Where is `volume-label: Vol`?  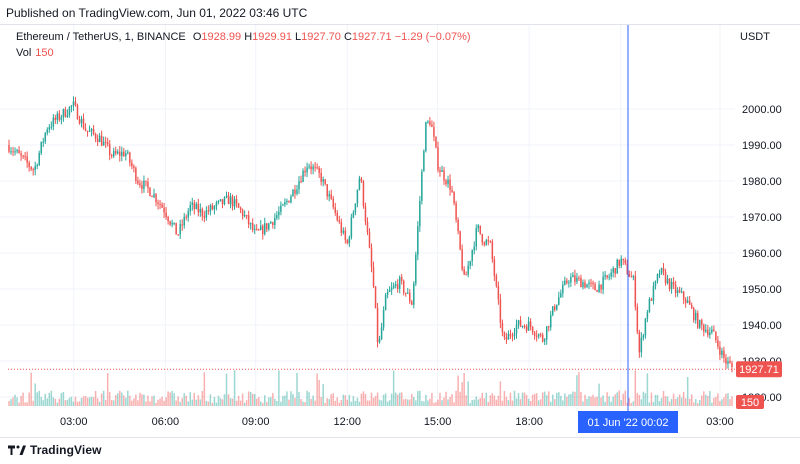 volume-label: Vol is located at coordinates (24, 53).